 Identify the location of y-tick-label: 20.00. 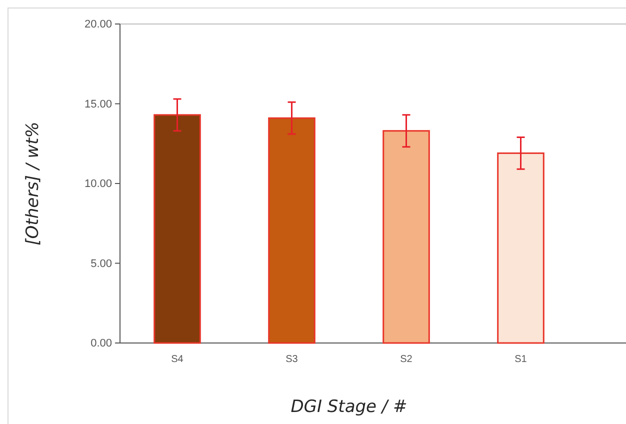
(98, 24).